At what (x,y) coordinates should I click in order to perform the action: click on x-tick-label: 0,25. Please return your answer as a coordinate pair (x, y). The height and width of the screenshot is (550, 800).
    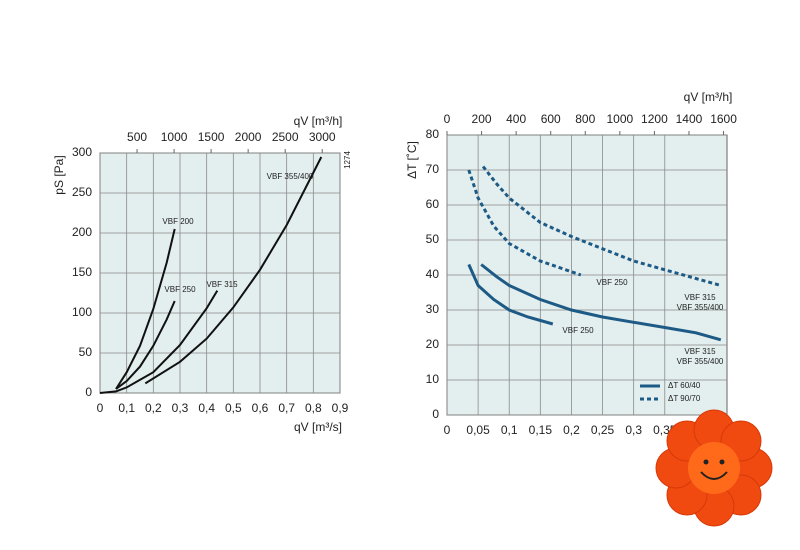
    Looking at the image, I should click on (603, 430).